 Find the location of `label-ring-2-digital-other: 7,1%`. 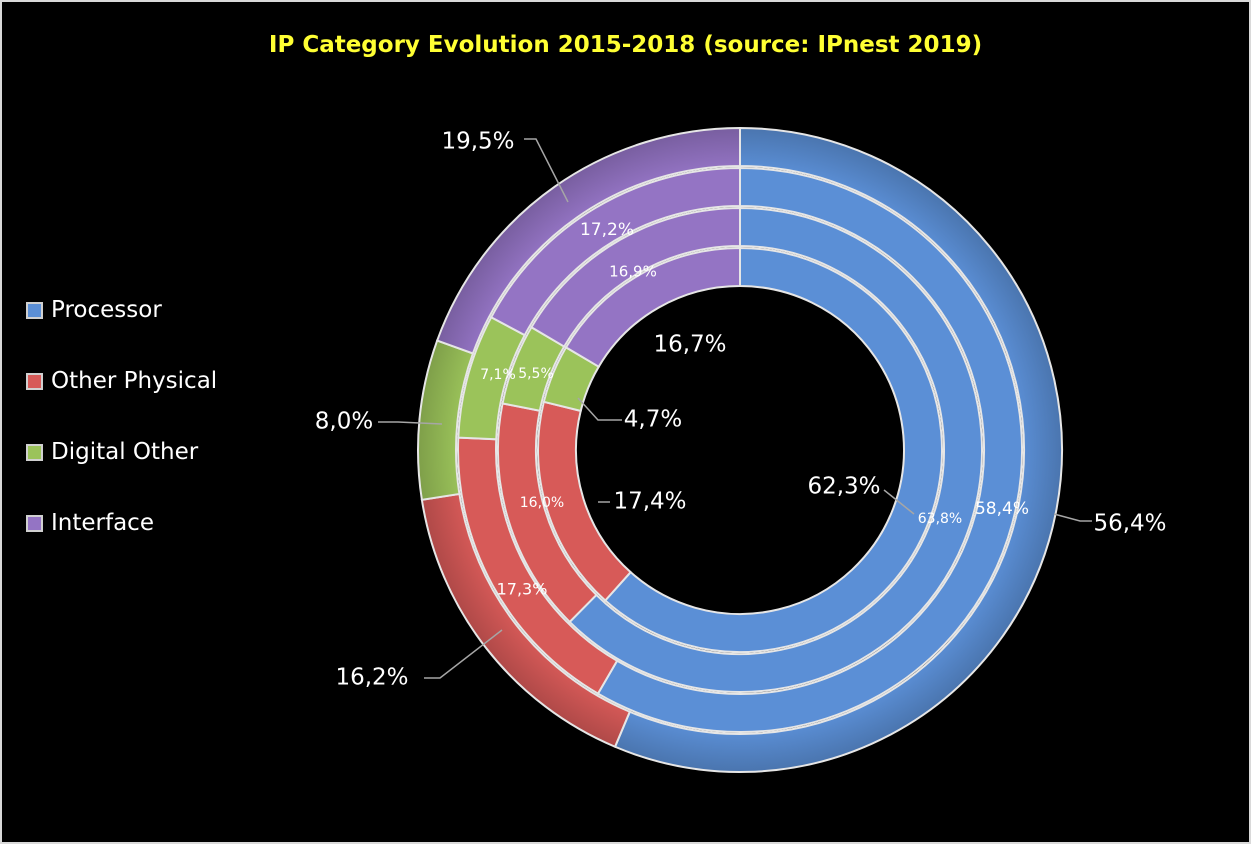

label-ring-2-digital-other: 7,1% is located at coordinates (498, 375).